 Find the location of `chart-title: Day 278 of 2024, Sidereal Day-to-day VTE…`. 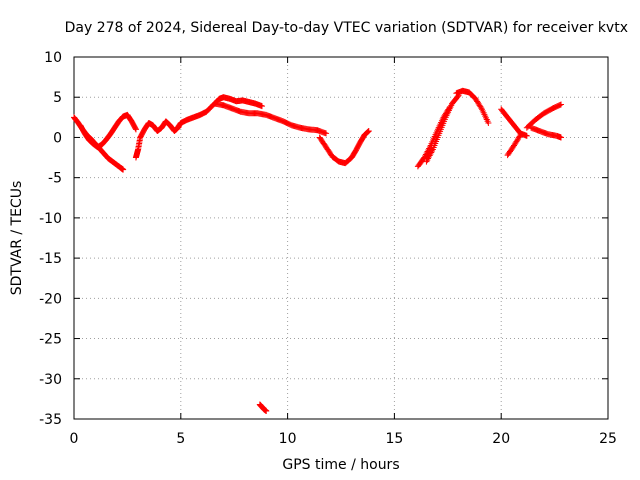

chart-title: Day 278 of 2024, Sidereal Day-to-day VTE… is located at coordinates (320, 28).